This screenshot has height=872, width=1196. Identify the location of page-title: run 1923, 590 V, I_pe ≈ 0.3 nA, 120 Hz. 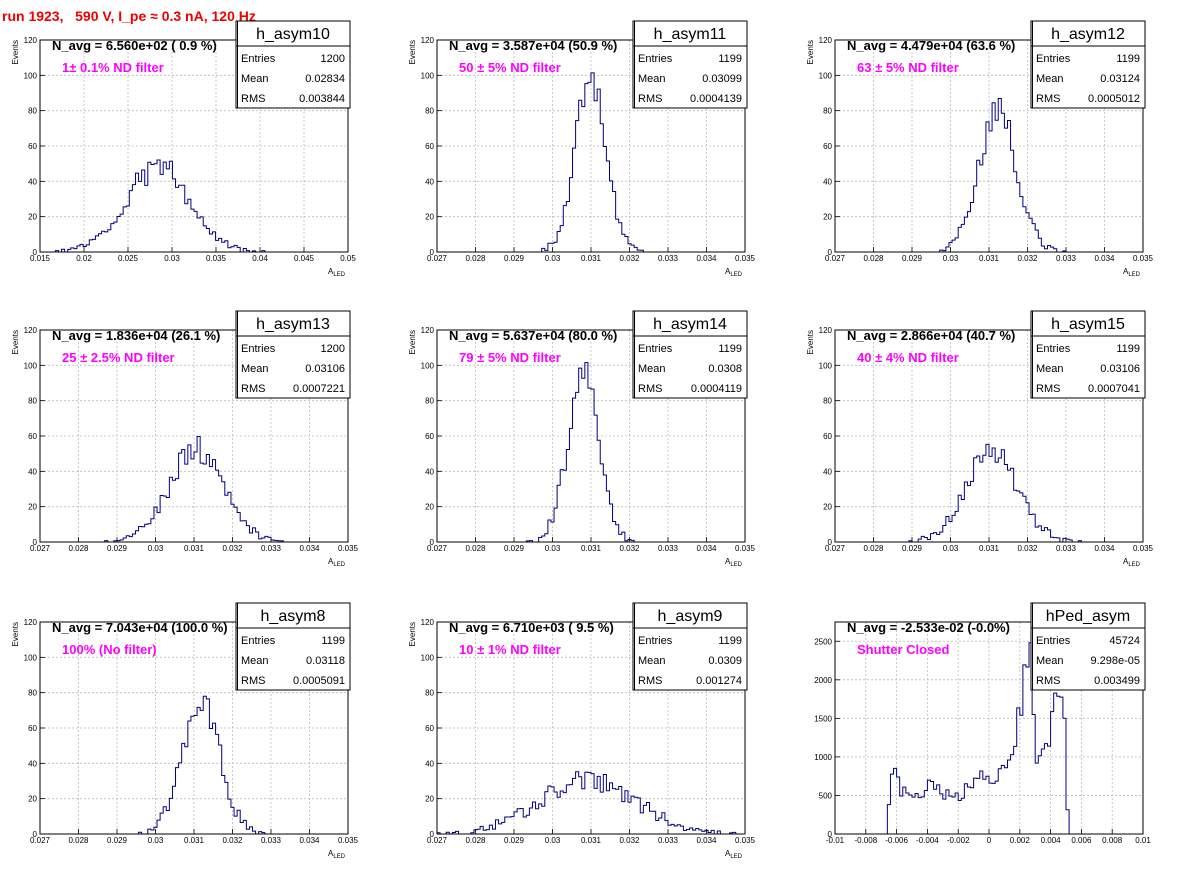
(129, 16).